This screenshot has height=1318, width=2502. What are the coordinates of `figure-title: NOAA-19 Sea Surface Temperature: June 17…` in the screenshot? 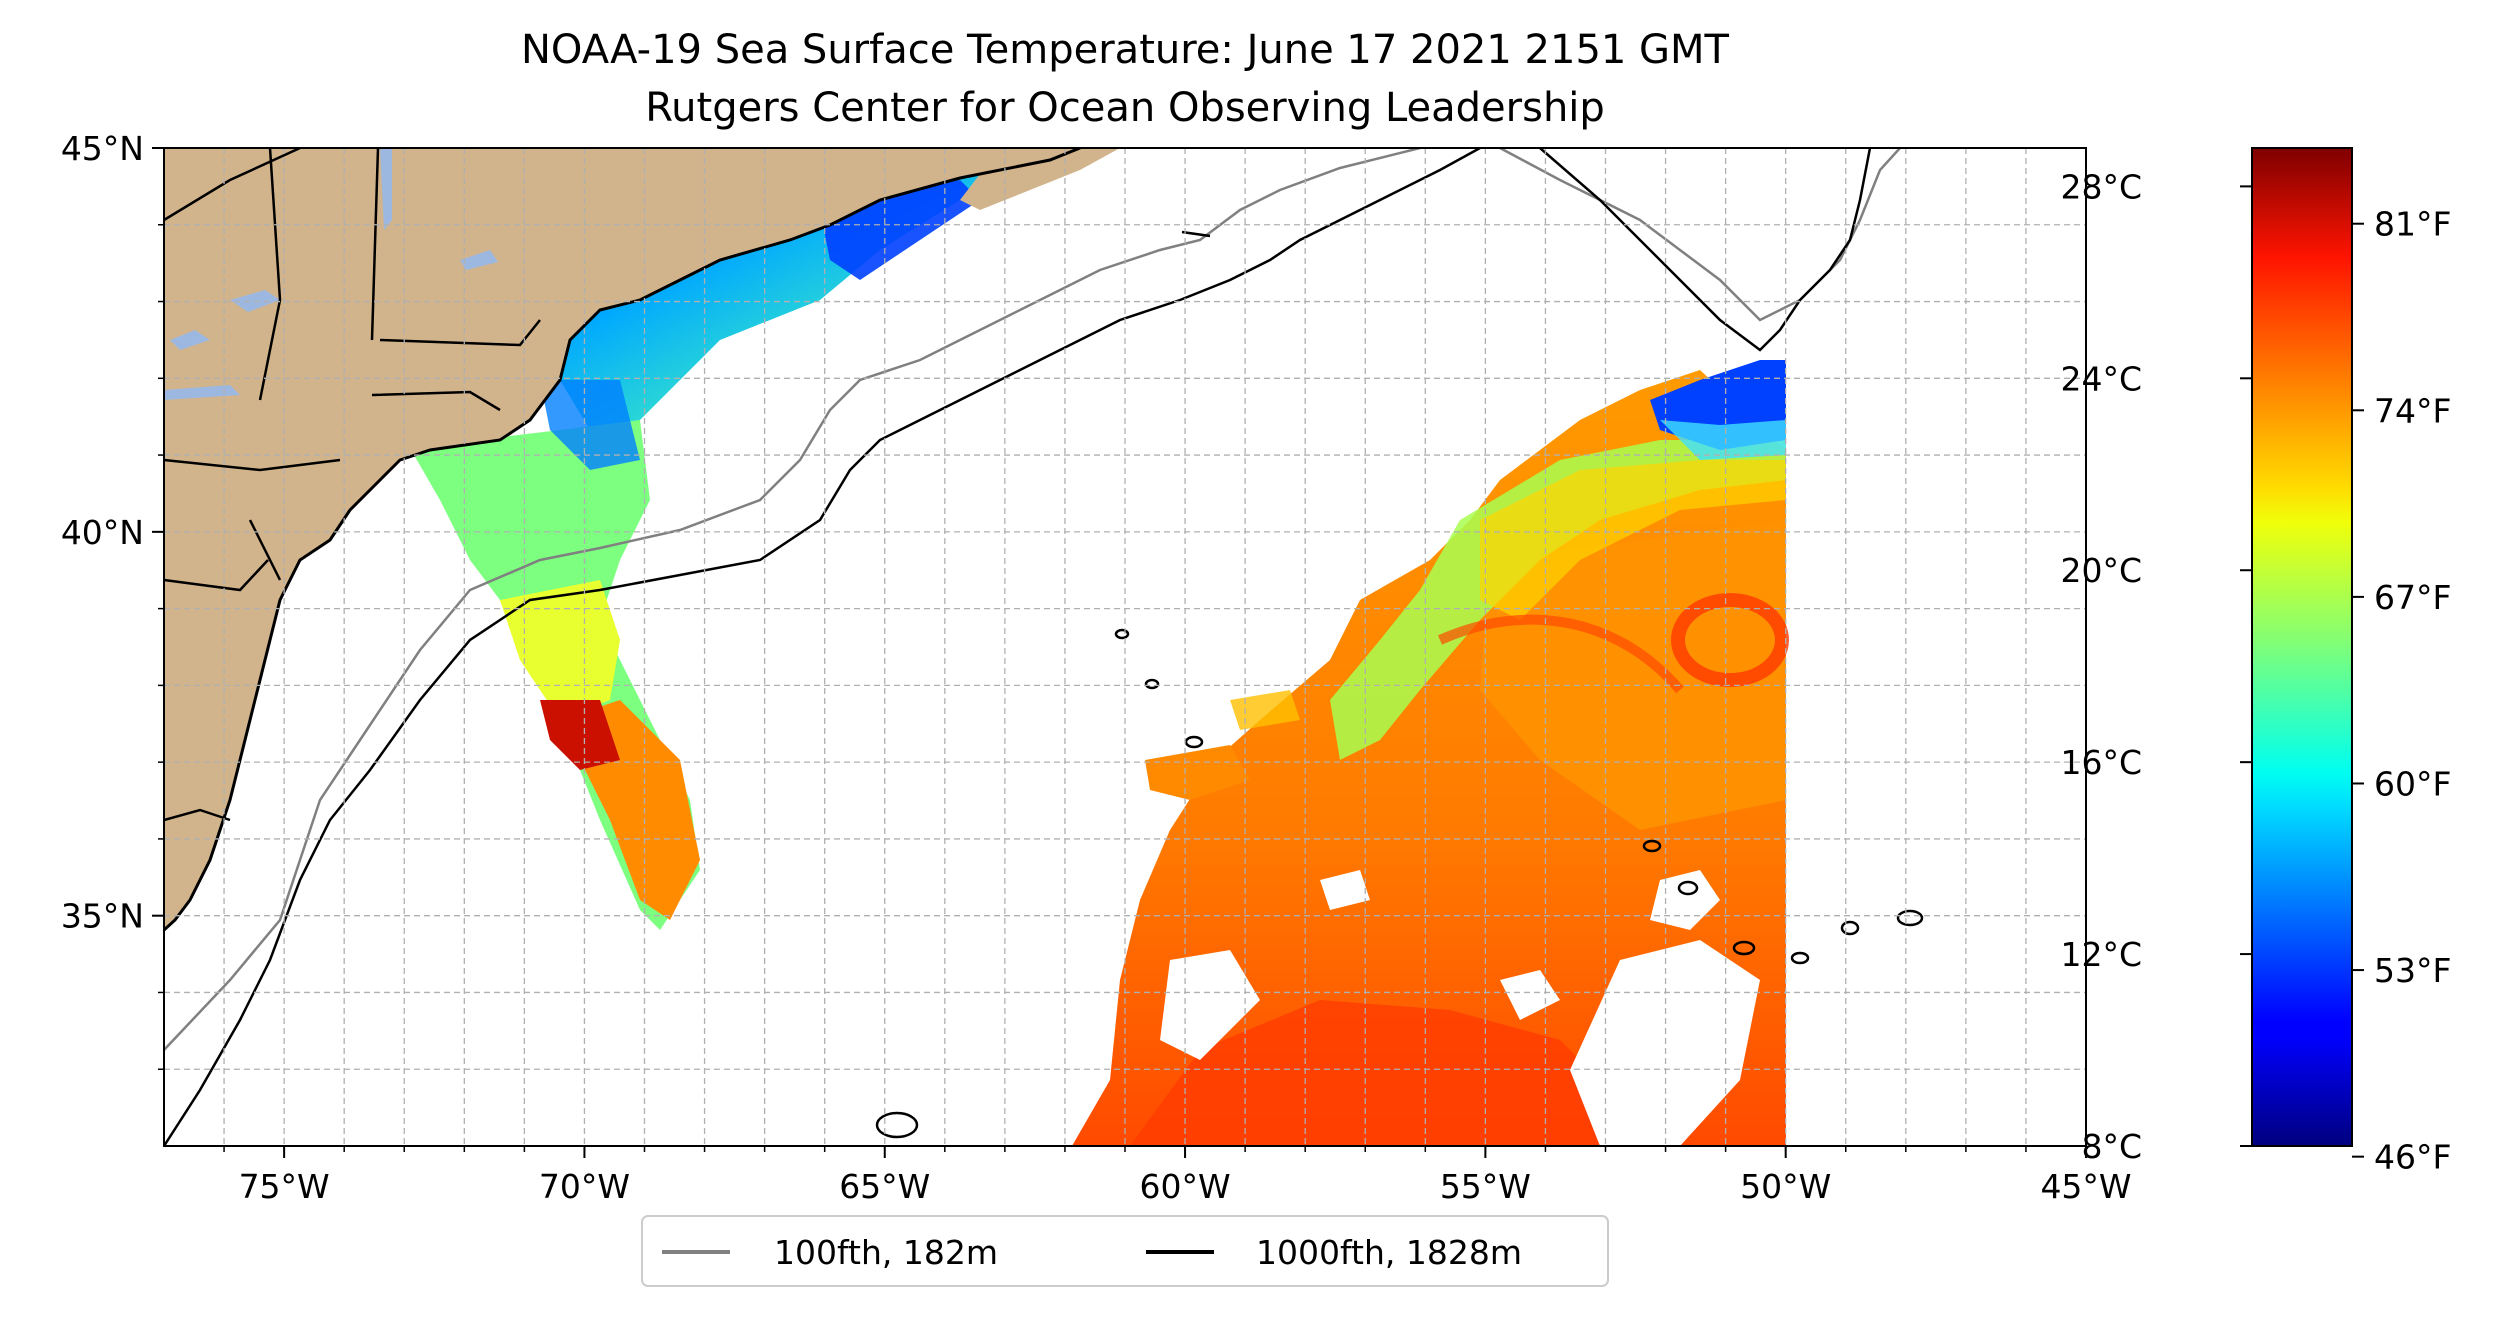 It's located at (1125, 50).